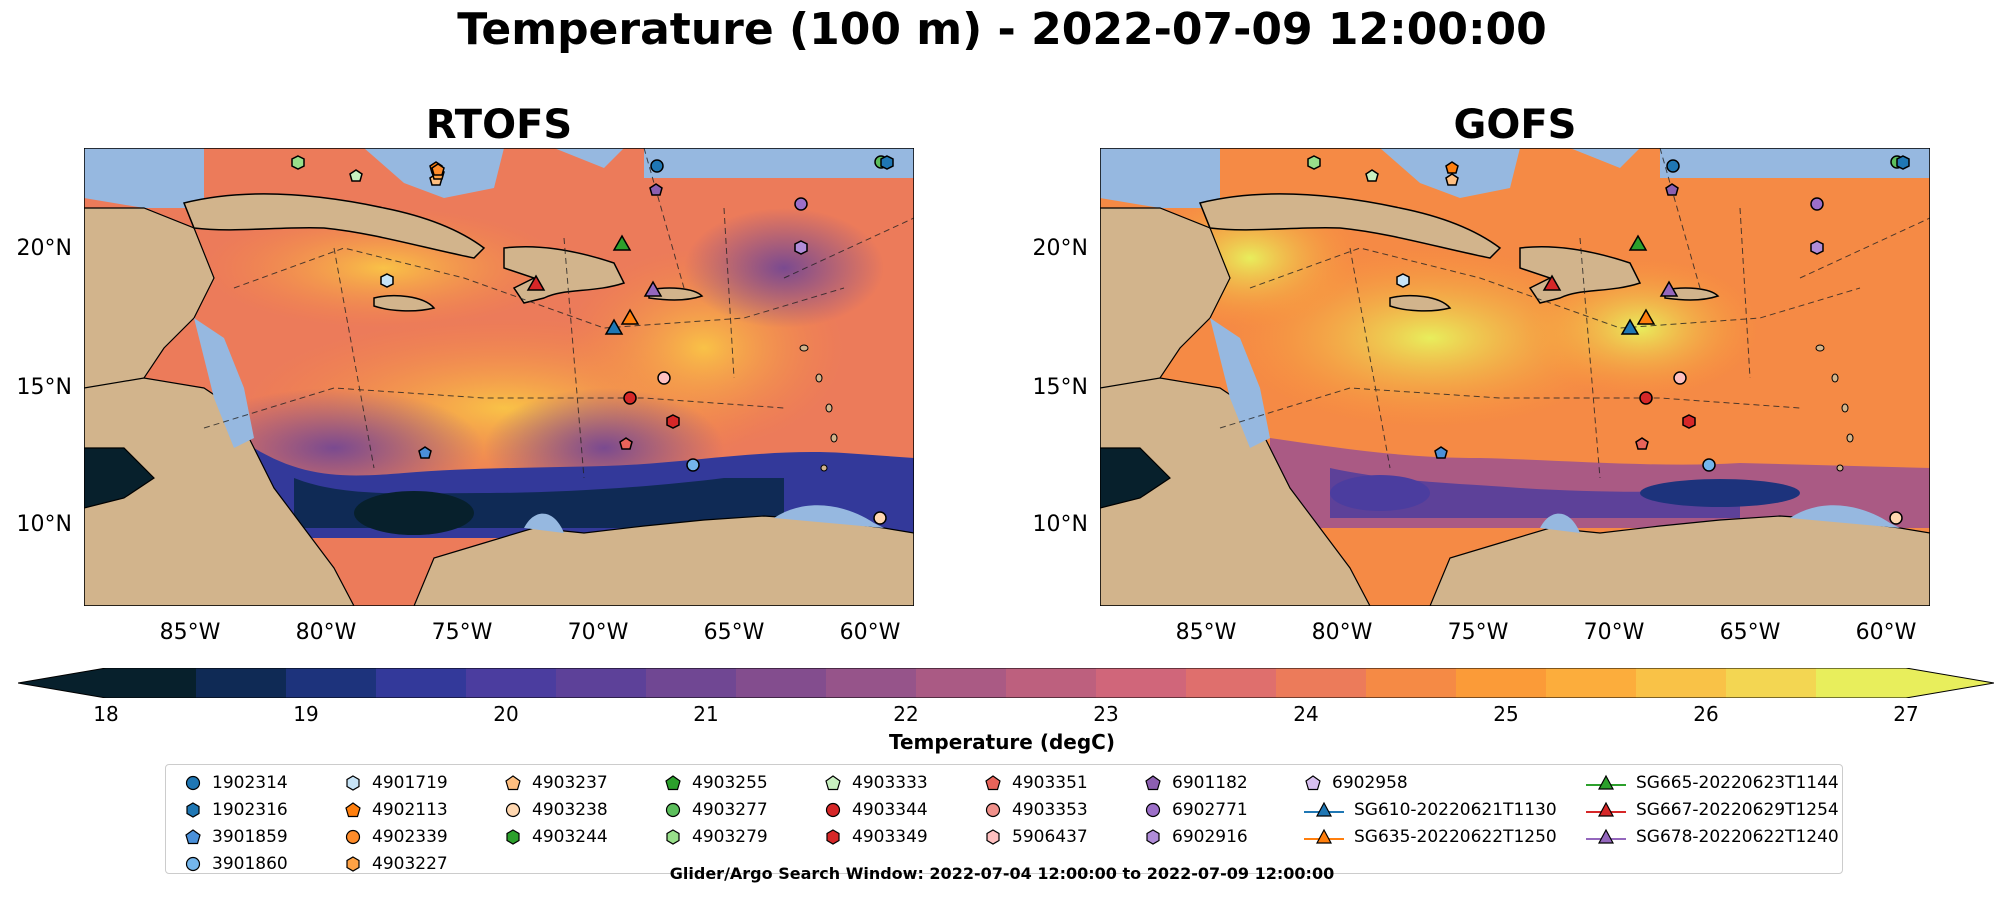 Image resolution: width=2004 pixels, height=897 pixels. I want to click on legend-entry: 4903279, so click(716, 836).